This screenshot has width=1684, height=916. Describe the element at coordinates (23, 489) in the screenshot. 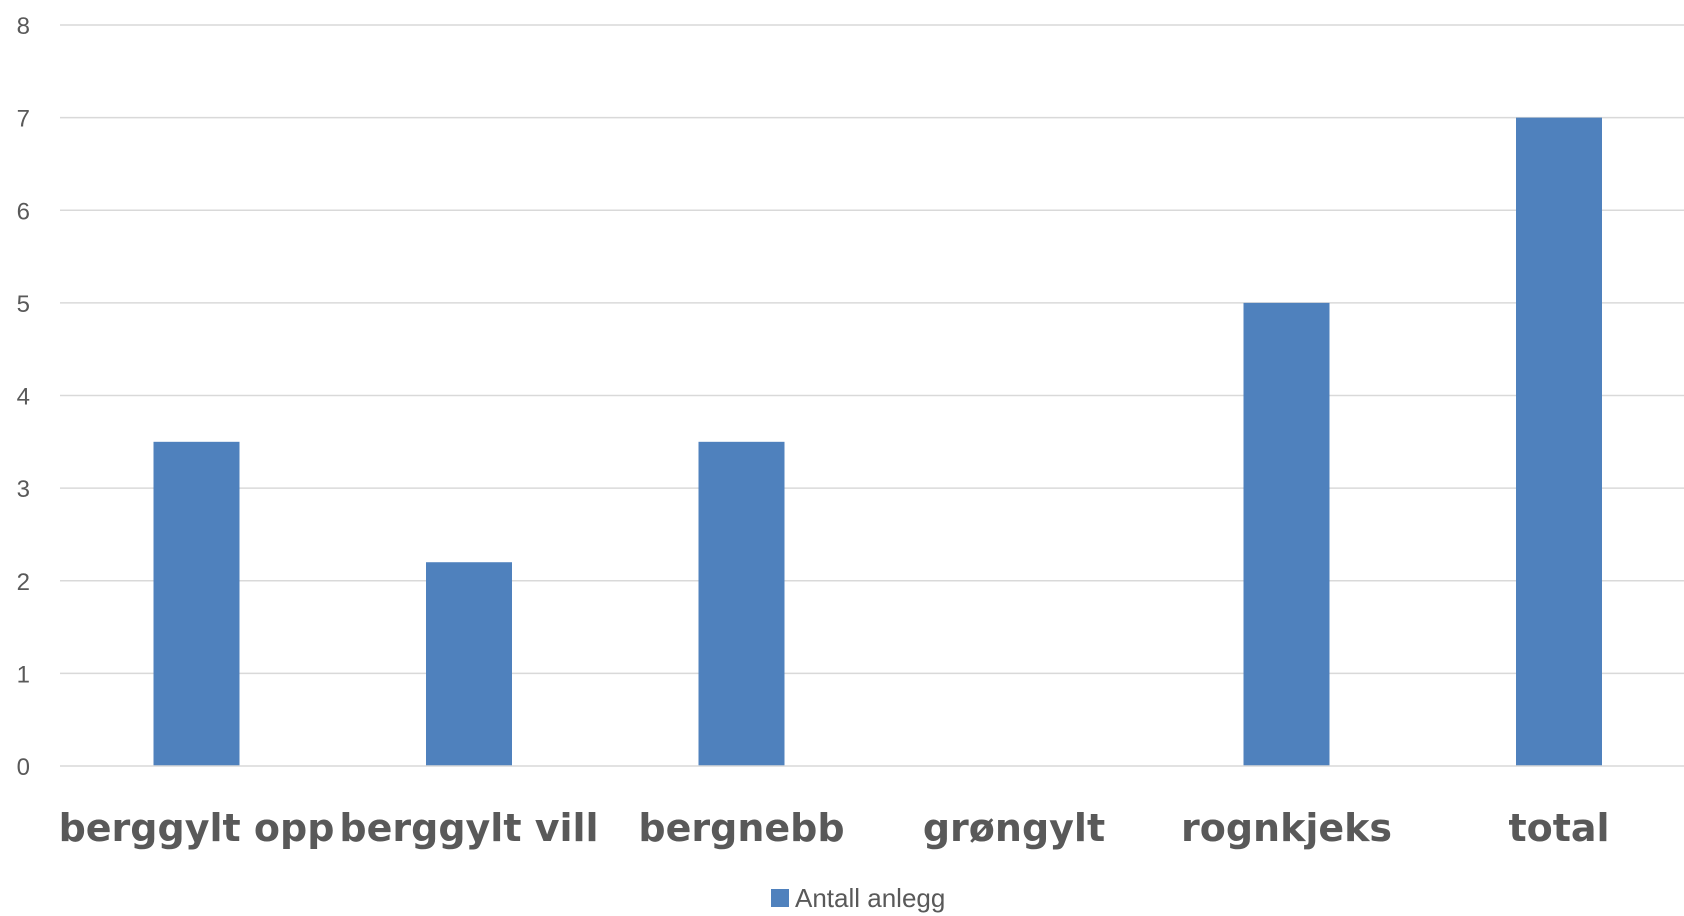

I see `y-tick-label: 3` at that location.